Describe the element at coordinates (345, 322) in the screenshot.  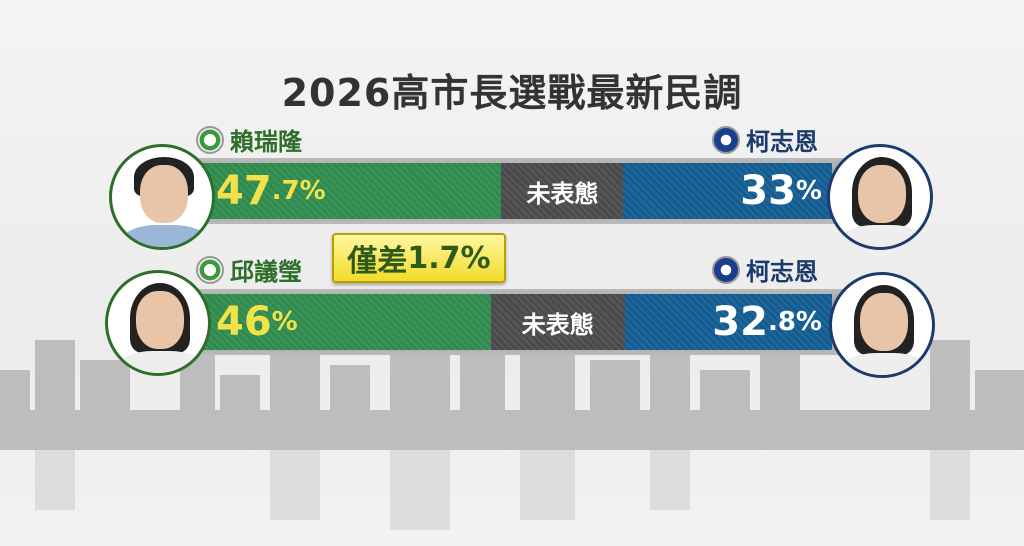
I see `bar-left-value: 46%` at that location.